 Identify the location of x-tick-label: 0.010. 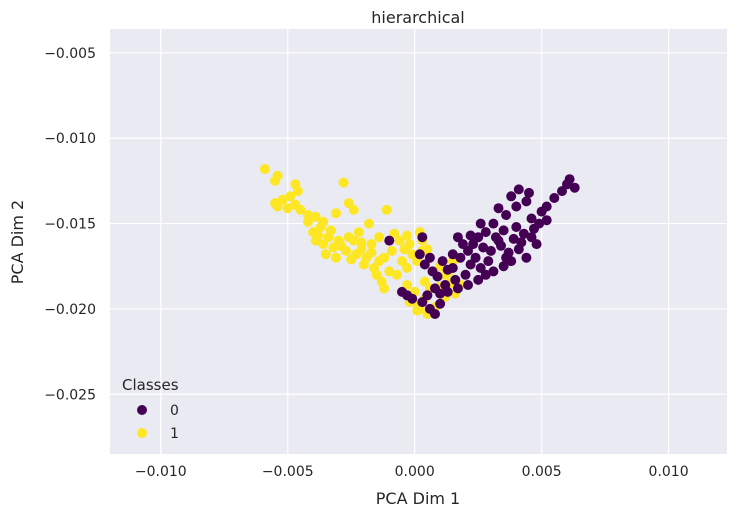
(669, 472).